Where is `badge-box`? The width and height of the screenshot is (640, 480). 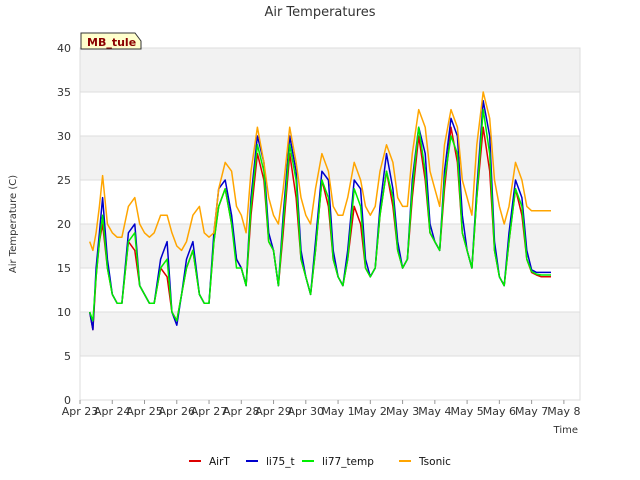
badge-box is located at coordinates (111, 41).